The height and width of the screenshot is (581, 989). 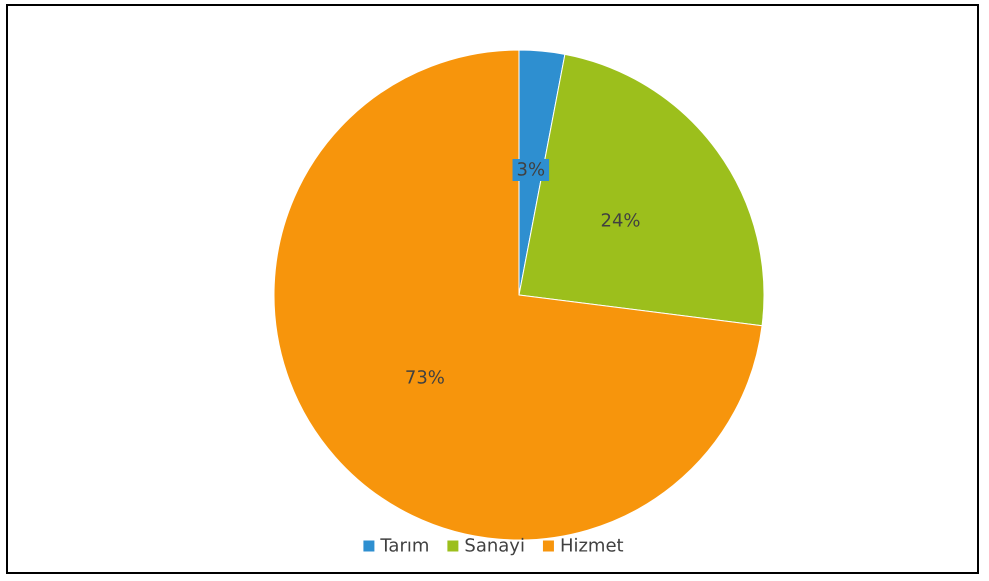 What do you see at coordinates (531, 170) in the screenshot?
I see `data-label: 3%` at bounding box center [531, 170].